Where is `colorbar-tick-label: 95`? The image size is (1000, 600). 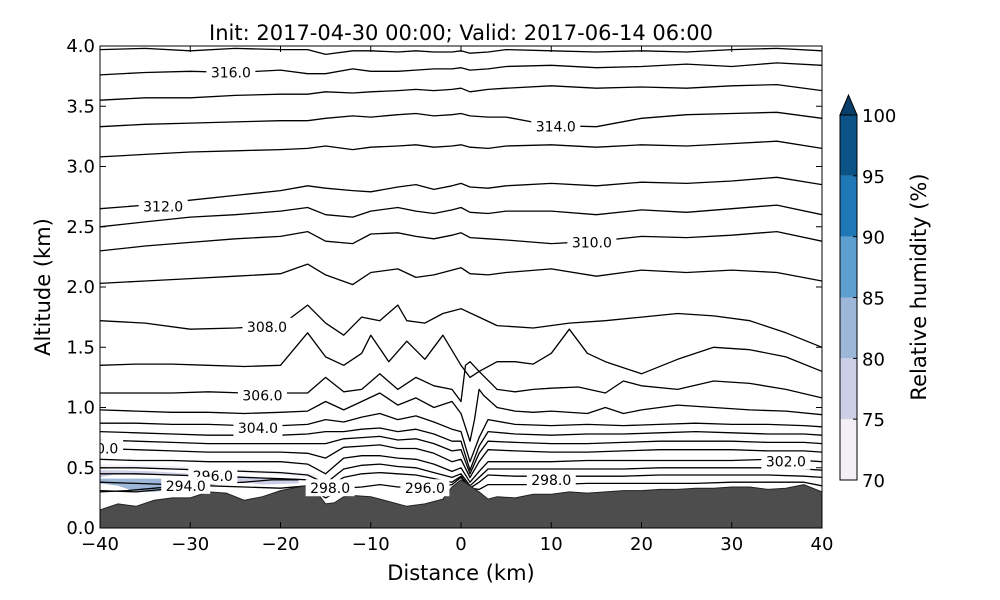
colorbar-tick-label: 95 is located at coordinates (873, 177).